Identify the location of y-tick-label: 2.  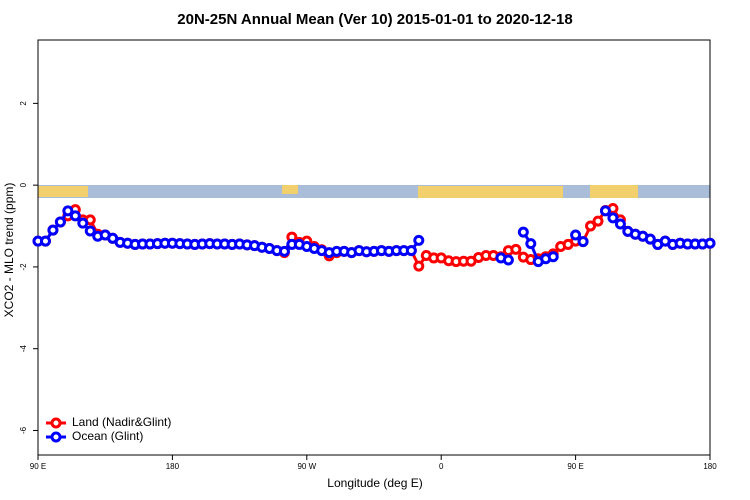
(23, 103).